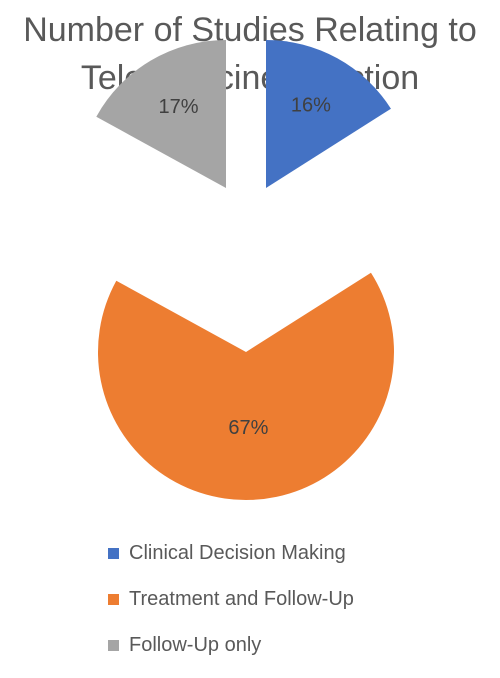 The height and width of the screenshot is (678, 500). I want to click on data-label-treatment-and-follow-up: 67%, so click(248, 428).